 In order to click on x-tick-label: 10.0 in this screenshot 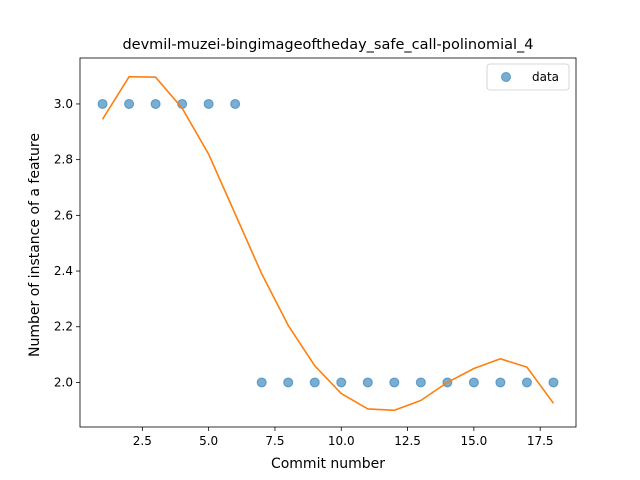, I will do `click(341, 441)`.